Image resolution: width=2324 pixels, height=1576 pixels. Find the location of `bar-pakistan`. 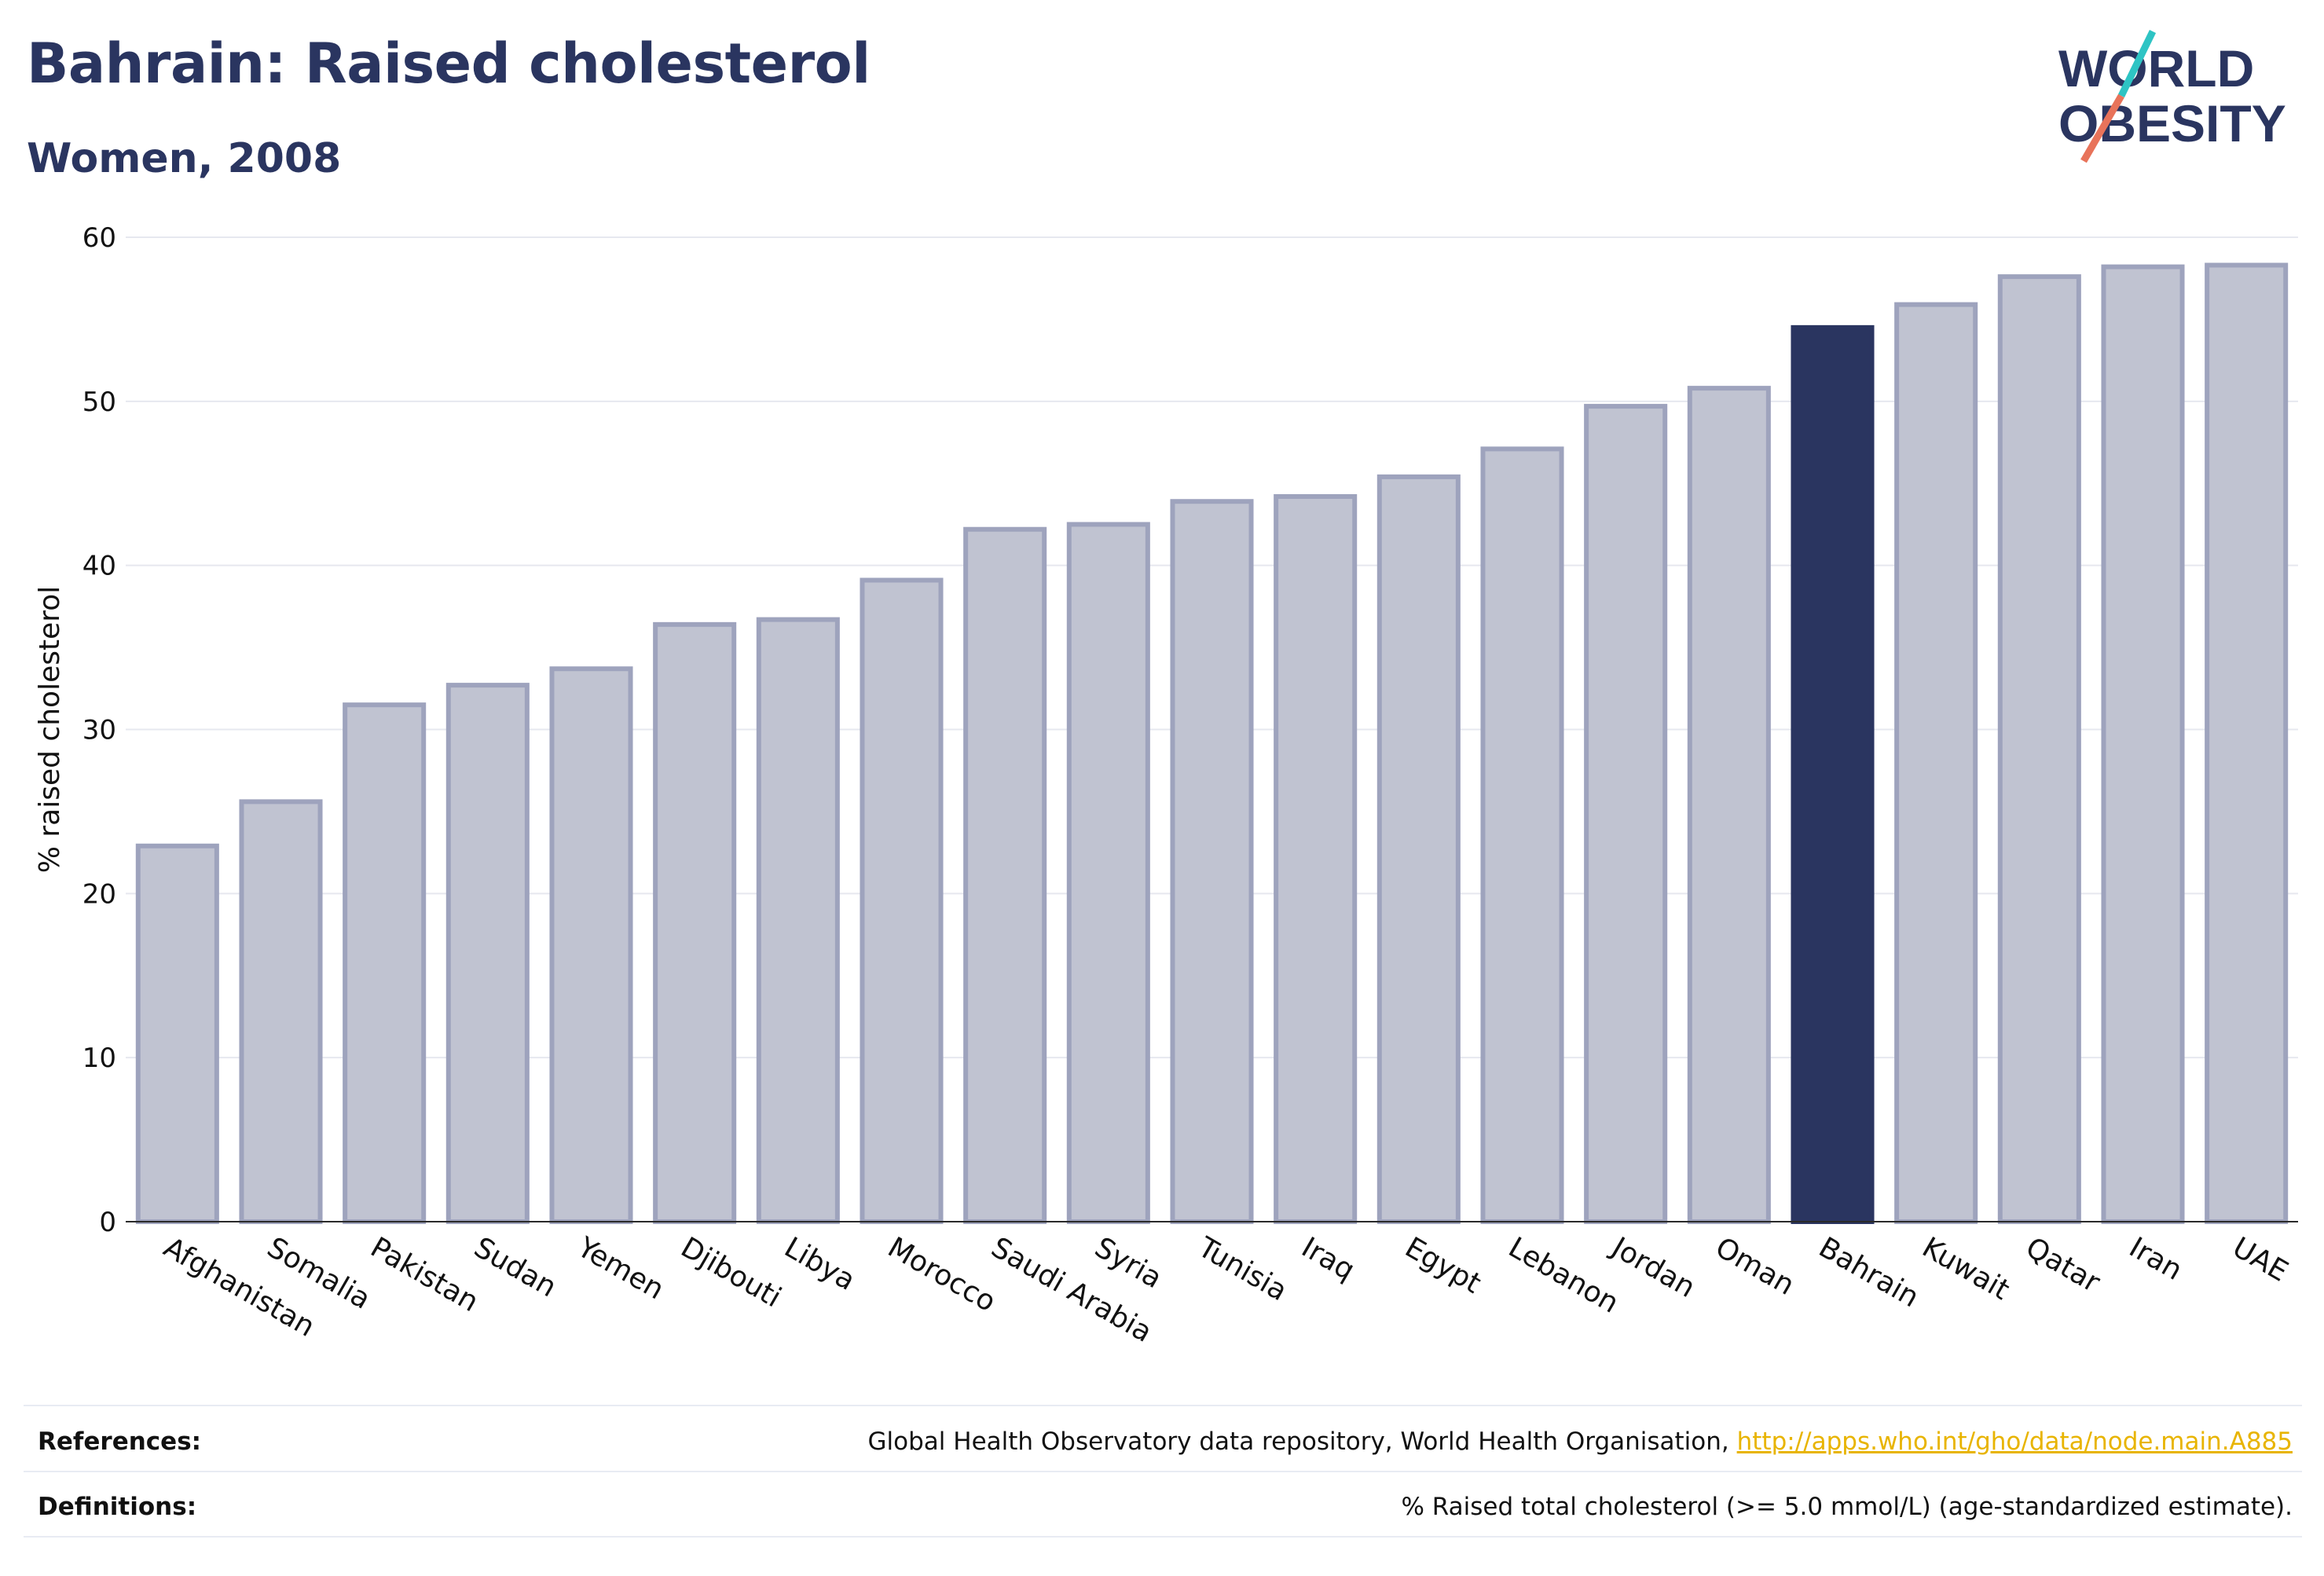

bar-pakistan is located at coordinates (385, 963).